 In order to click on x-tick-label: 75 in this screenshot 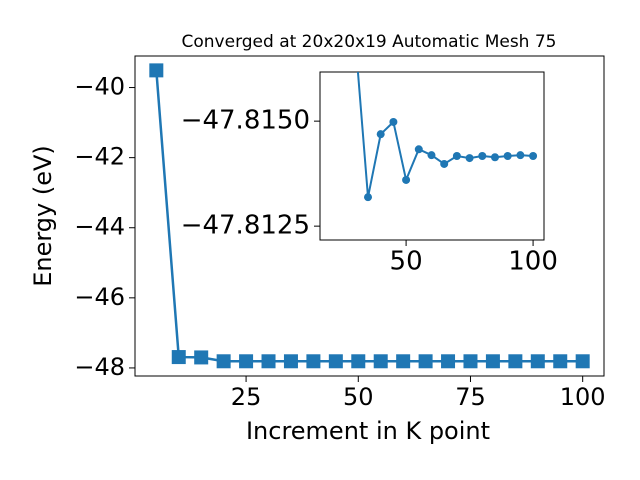, I will do `click(470, 397)`.